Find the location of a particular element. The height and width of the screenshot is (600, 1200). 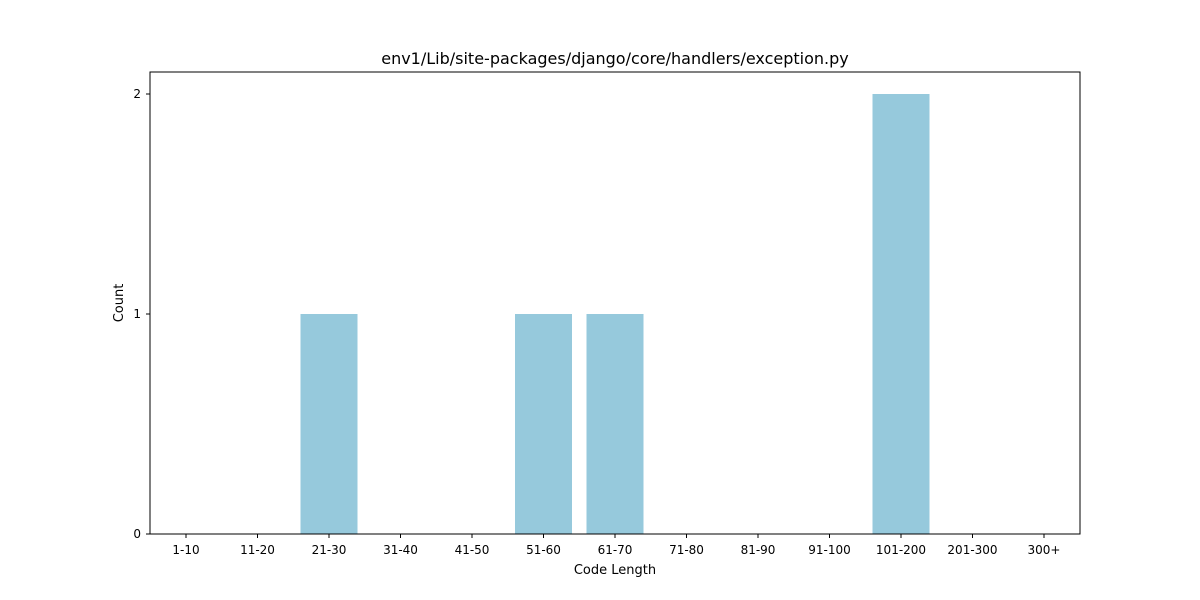

x-tick-label: 11-20 is located at coordinates (257, 550).